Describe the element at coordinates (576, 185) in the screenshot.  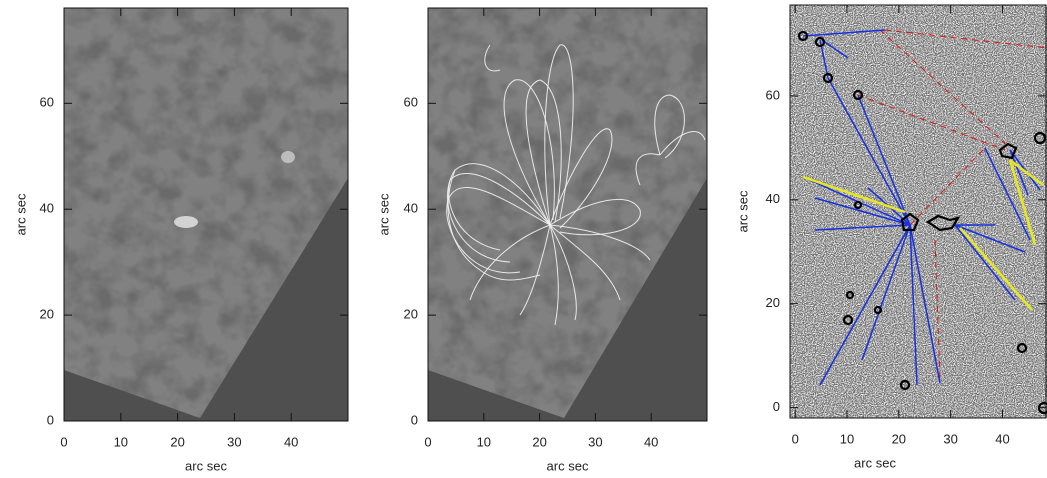
I see `field-lines` at that location.